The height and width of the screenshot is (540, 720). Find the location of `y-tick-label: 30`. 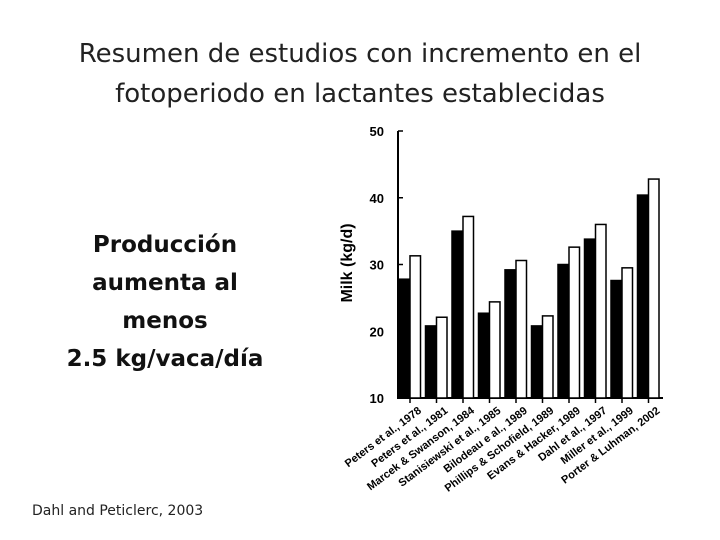

y-tick-label: 30 is located at coordinates (377, 265).